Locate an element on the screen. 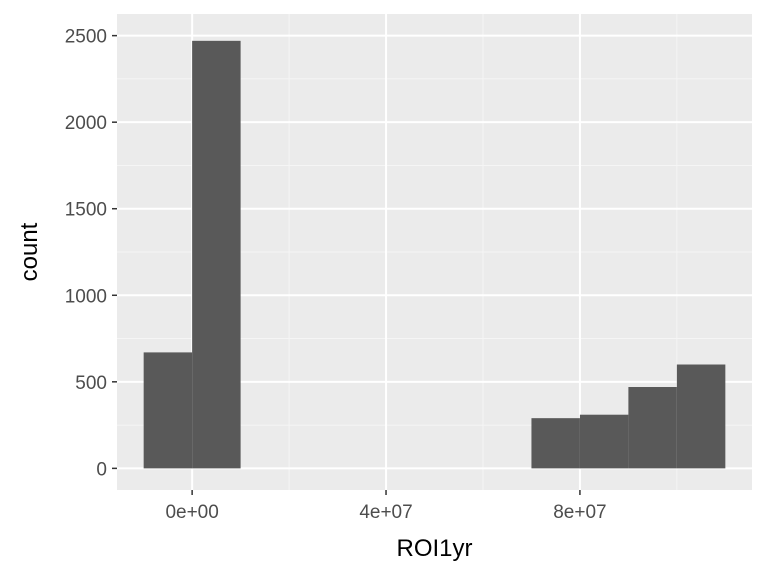 The height and width of the screenshot is (576, 768). x-axis-ticks: 0e+00 4e+07 8e+07 is located at coordinates (386, 506).